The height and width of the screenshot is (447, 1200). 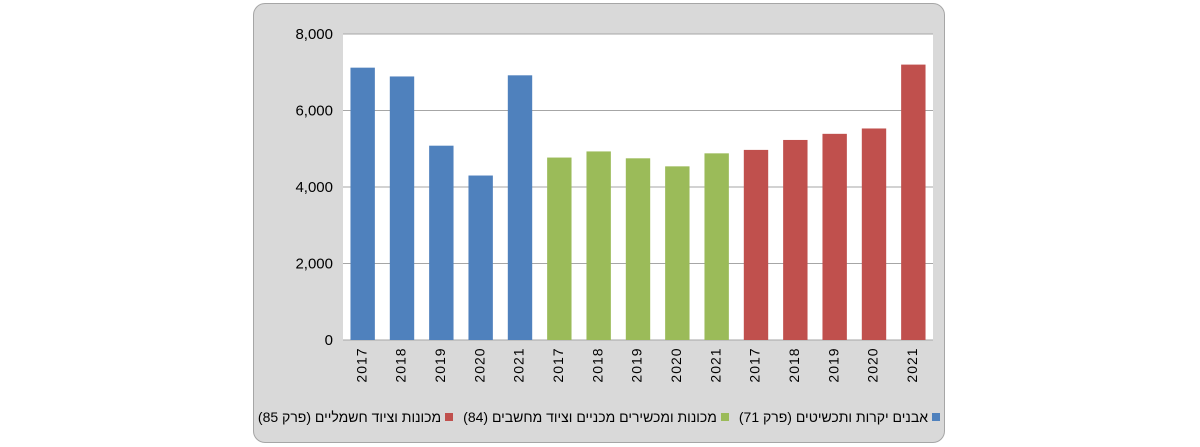 I want to click on legend-label: אבנים יקרות ותכשיטים (פרק 71), so click(x=833, y=417).